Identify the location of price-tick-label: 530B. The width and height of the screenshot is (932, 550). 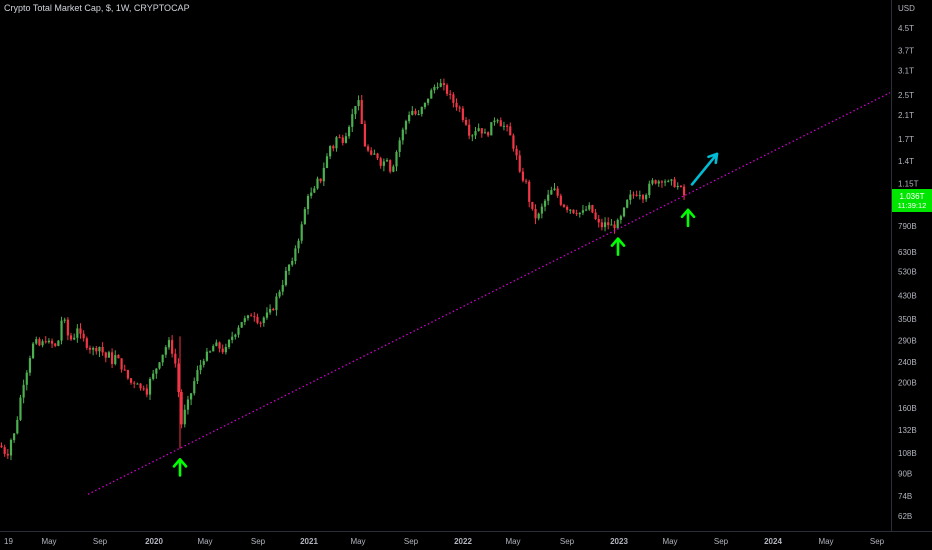
(907, 272).